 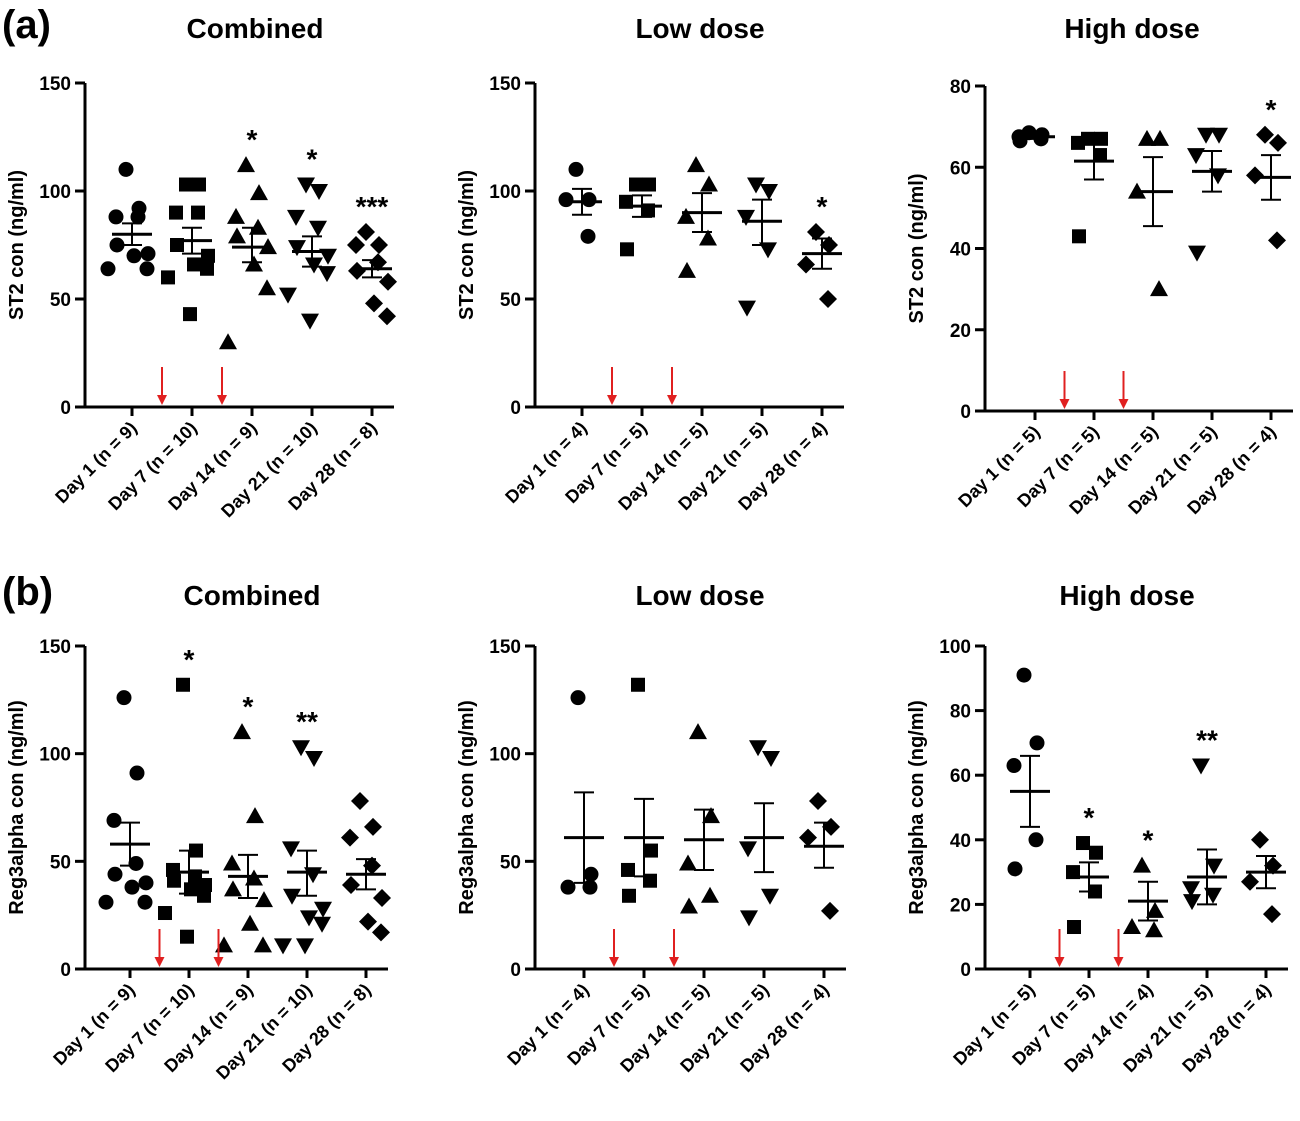 I want to click on panel-label-a: (a), so click(x=26, y=25).